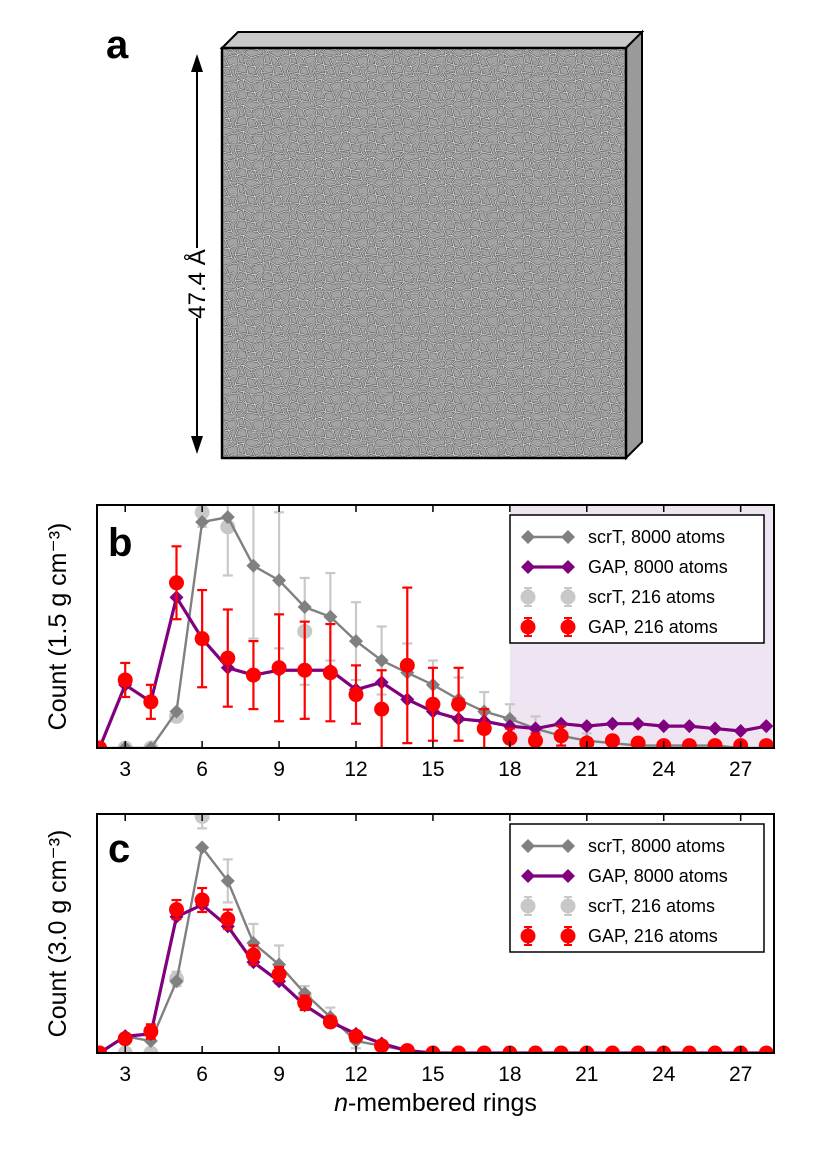 The height and width of the screenshot is (1172, 831). I want to click on legend-entry: GAP, 8000 atoms, so click(624, 567).